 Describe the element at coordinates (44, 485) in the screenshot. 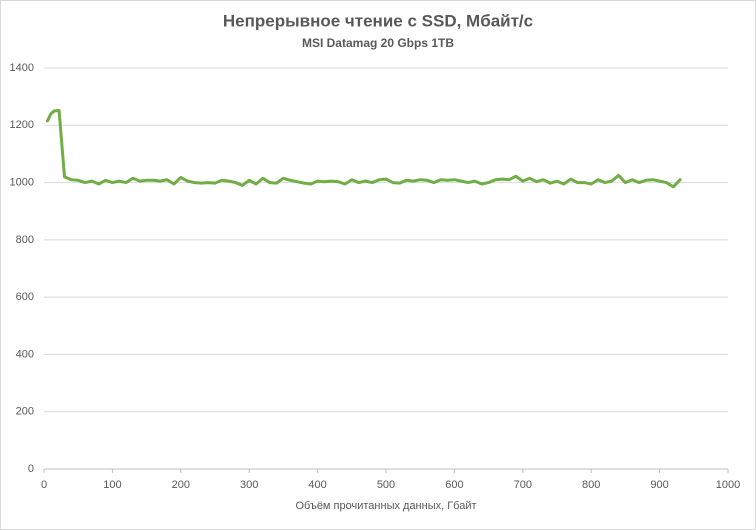

I see `x-tick-label: 0` at that location.